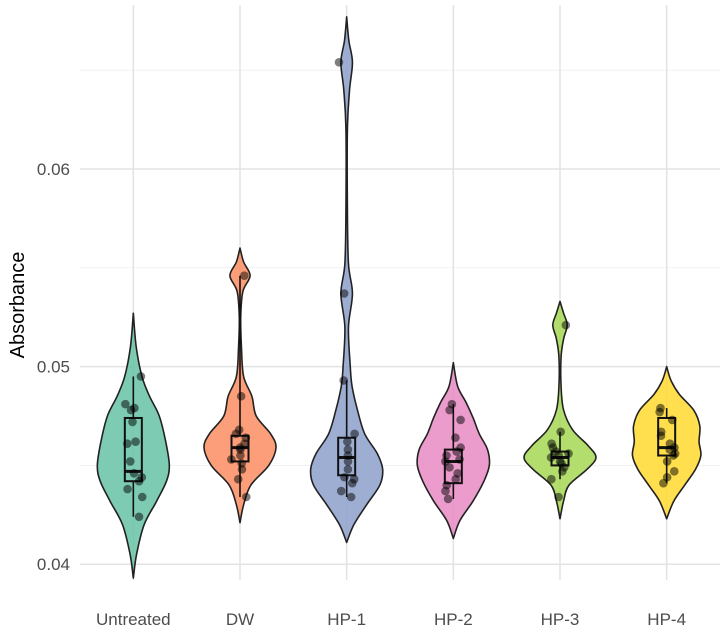 This screenshot has width=725, height=634. I want to click on y-axis-title: Absorbance, so click(18, 305).